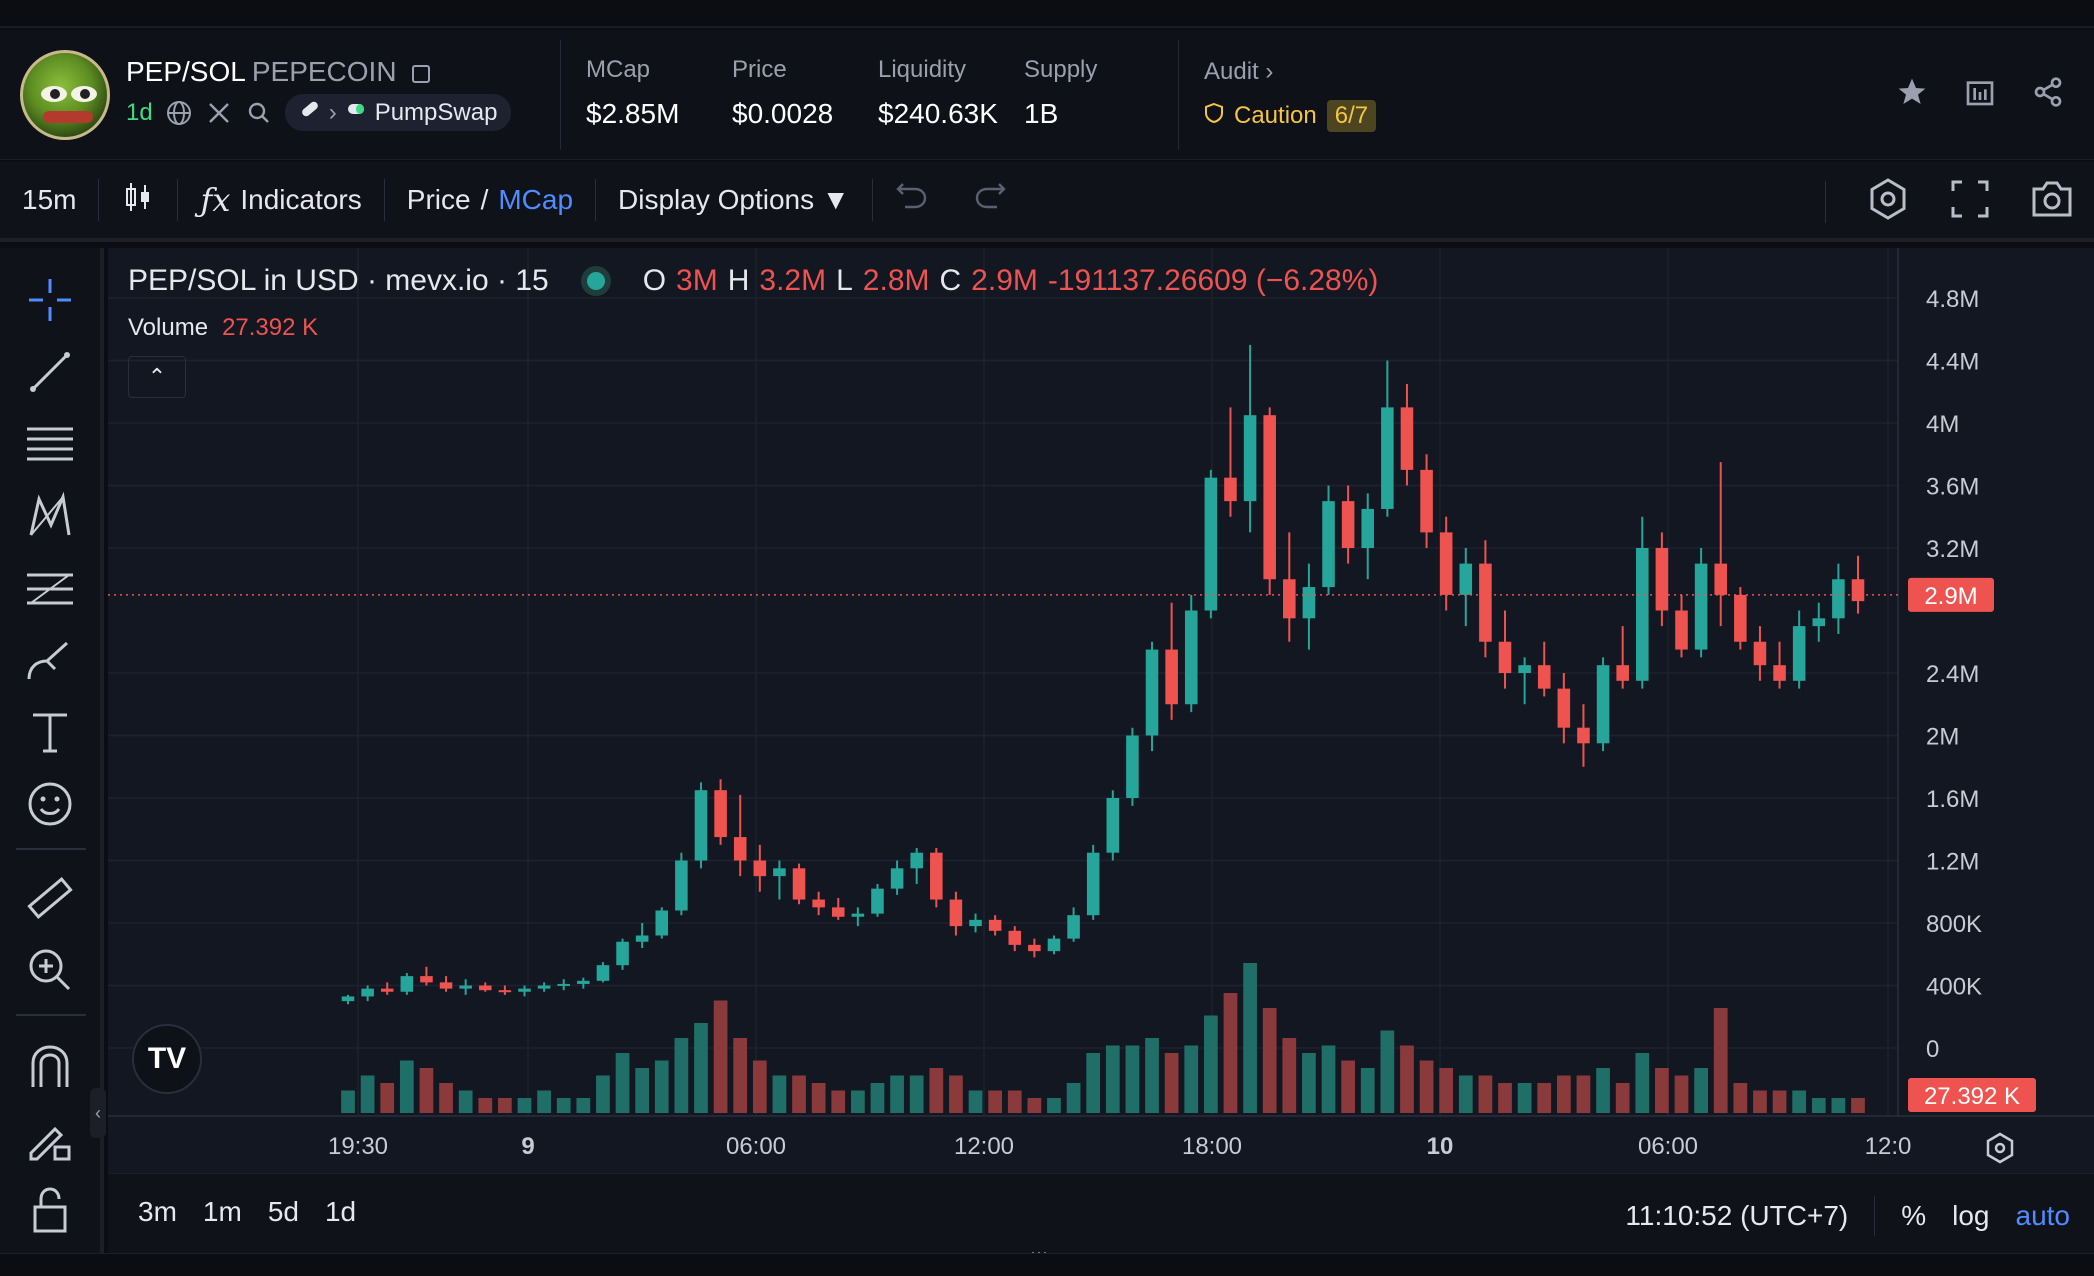  I want to click on fib-tool, so click(50, 444).